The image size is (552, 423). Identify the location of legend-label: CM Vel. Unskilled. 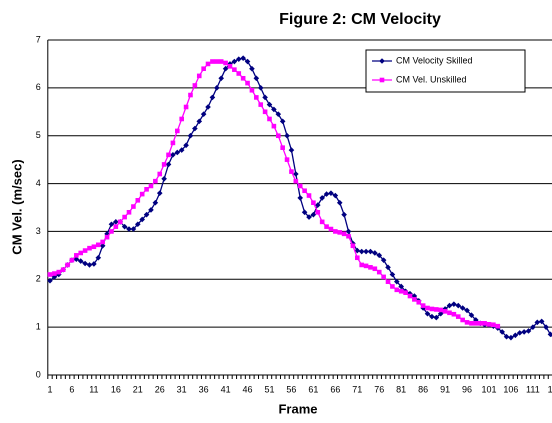
(431, 79).